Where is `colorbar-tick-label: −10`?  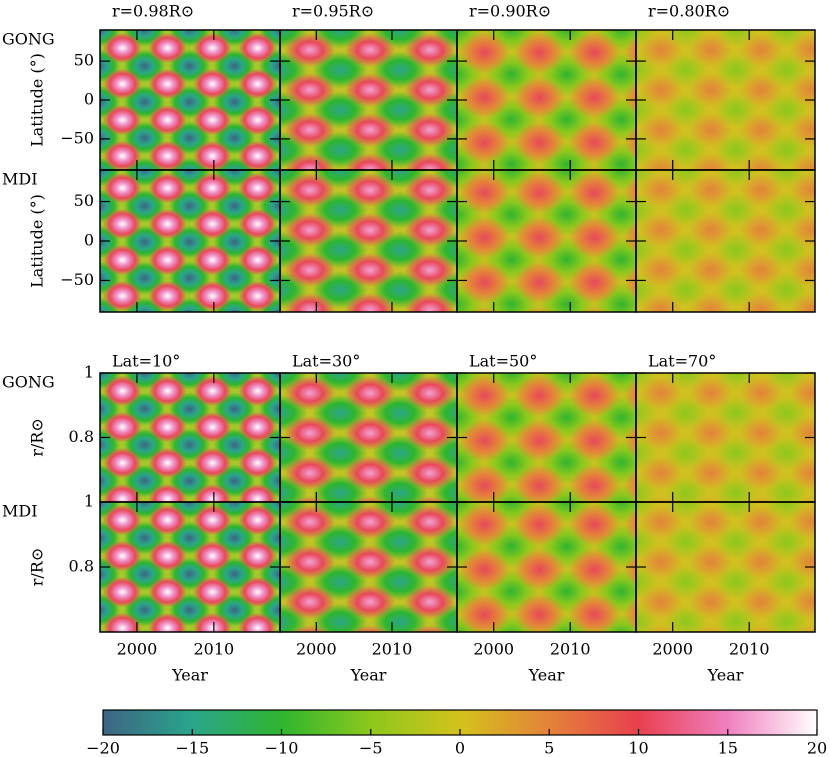
colorbar-tick-label: −10 is located at coordinates (282, 748).